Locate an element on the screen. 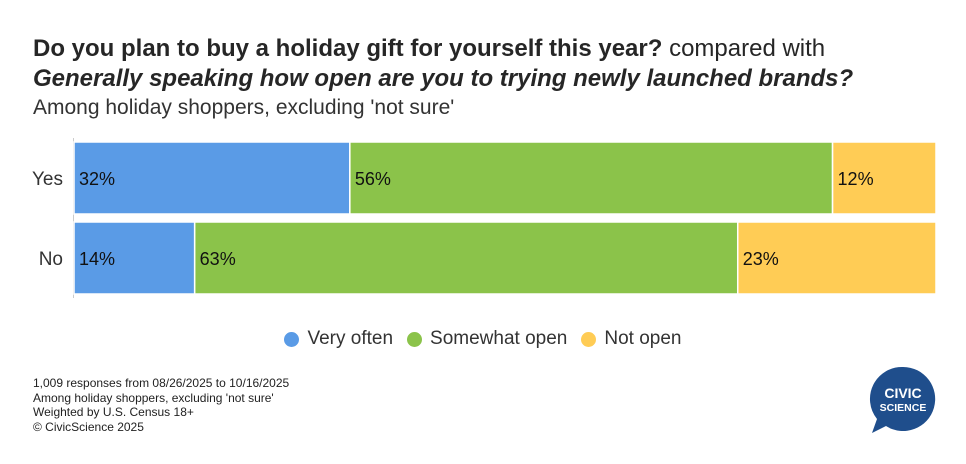 This screenshot has height=464, width=966. legend-label: Not open is located at coordinates (643, 338).